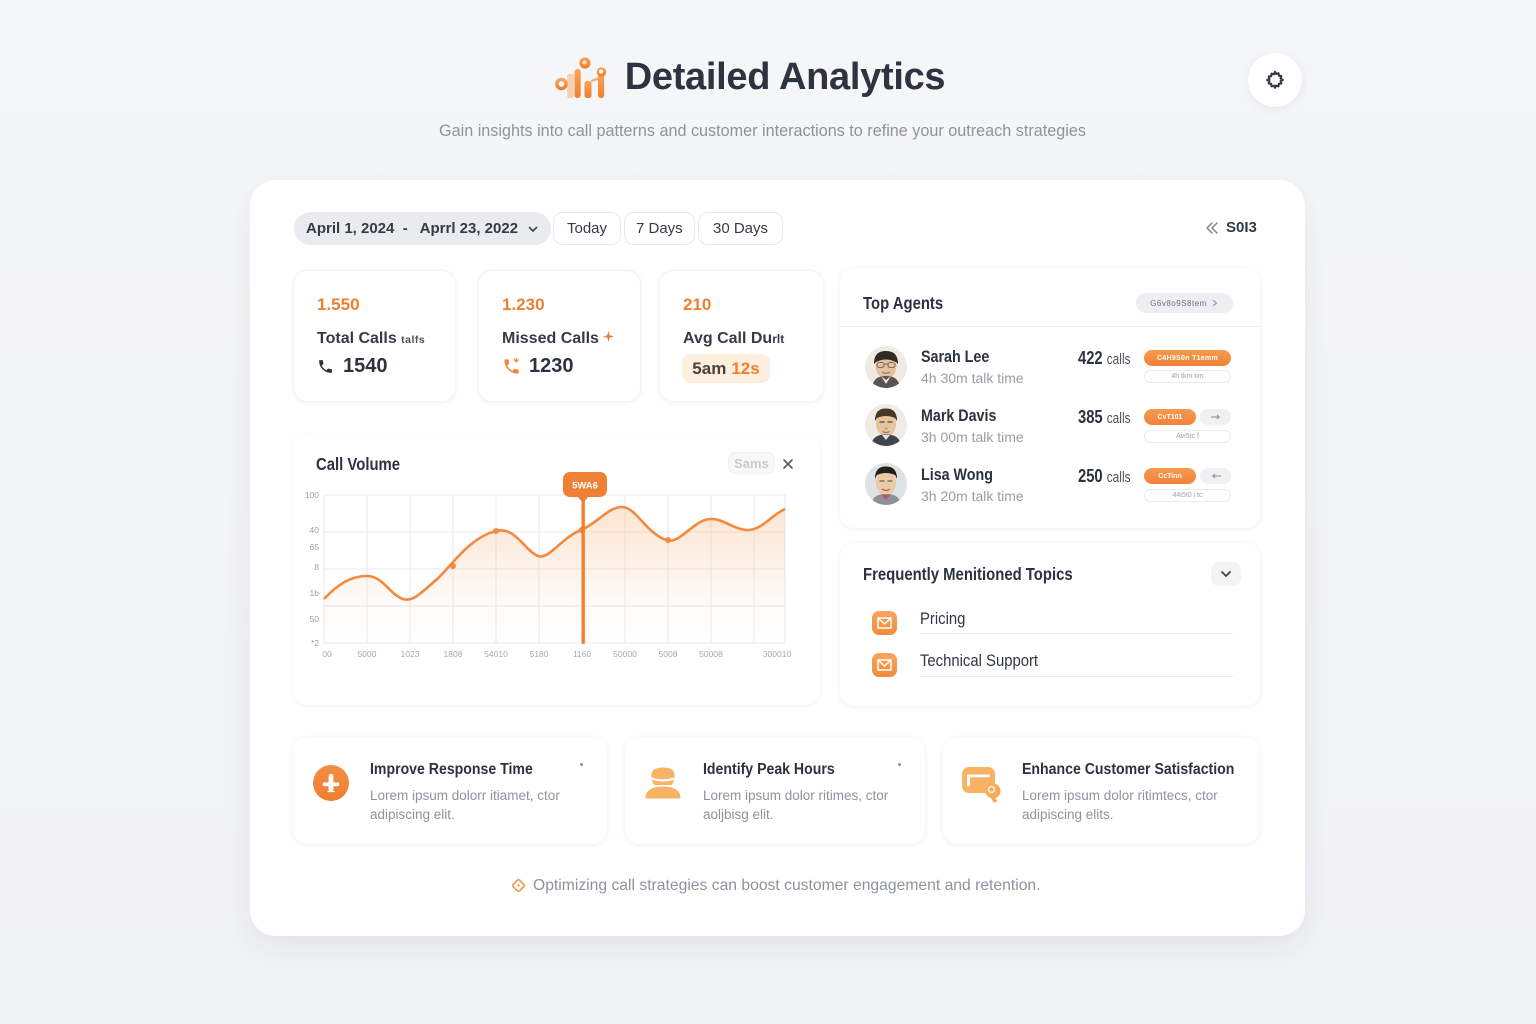 Image resolution: width=1536 pixels, height=1024 pixels. Describe the element at coordinates (327, 654) in the screenshot. I see `svg-text: 00` at that location.